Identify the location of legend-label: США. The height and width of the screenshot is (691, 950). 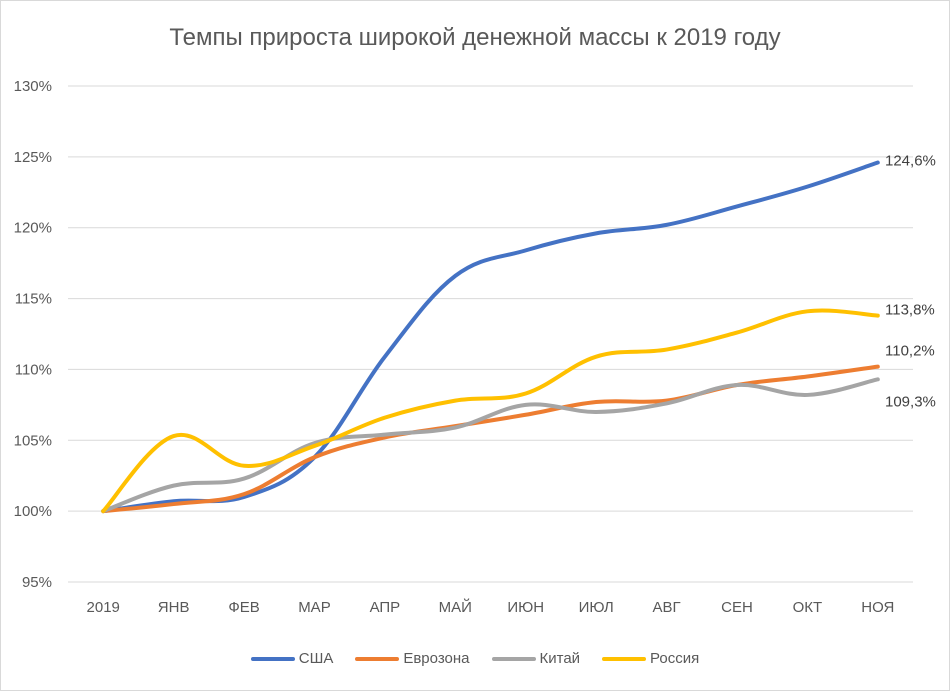
(316, 658).